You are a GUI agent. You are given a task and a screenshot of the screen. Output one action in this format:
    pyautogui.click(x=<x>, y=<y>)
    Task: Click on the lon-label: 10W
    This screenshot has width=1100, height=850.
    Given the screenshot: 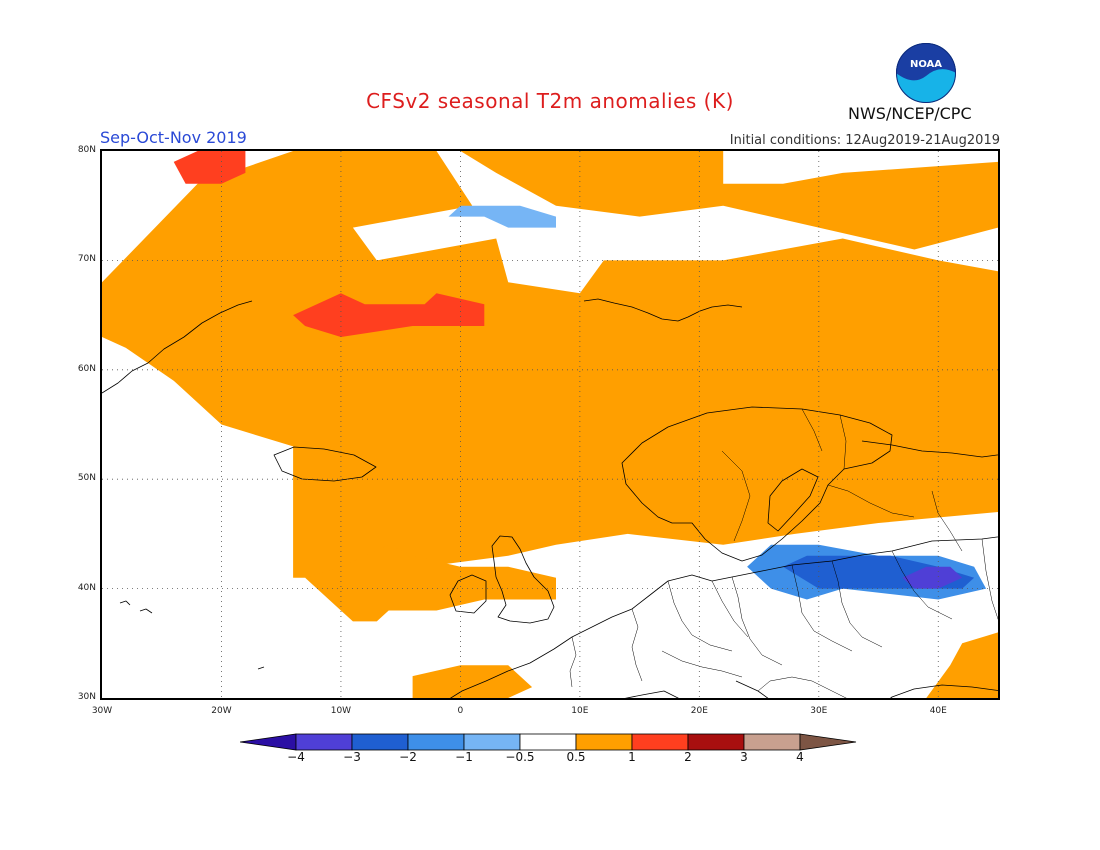 What is the action you would take?
    pyautogui.click(x=341, y=711)
    